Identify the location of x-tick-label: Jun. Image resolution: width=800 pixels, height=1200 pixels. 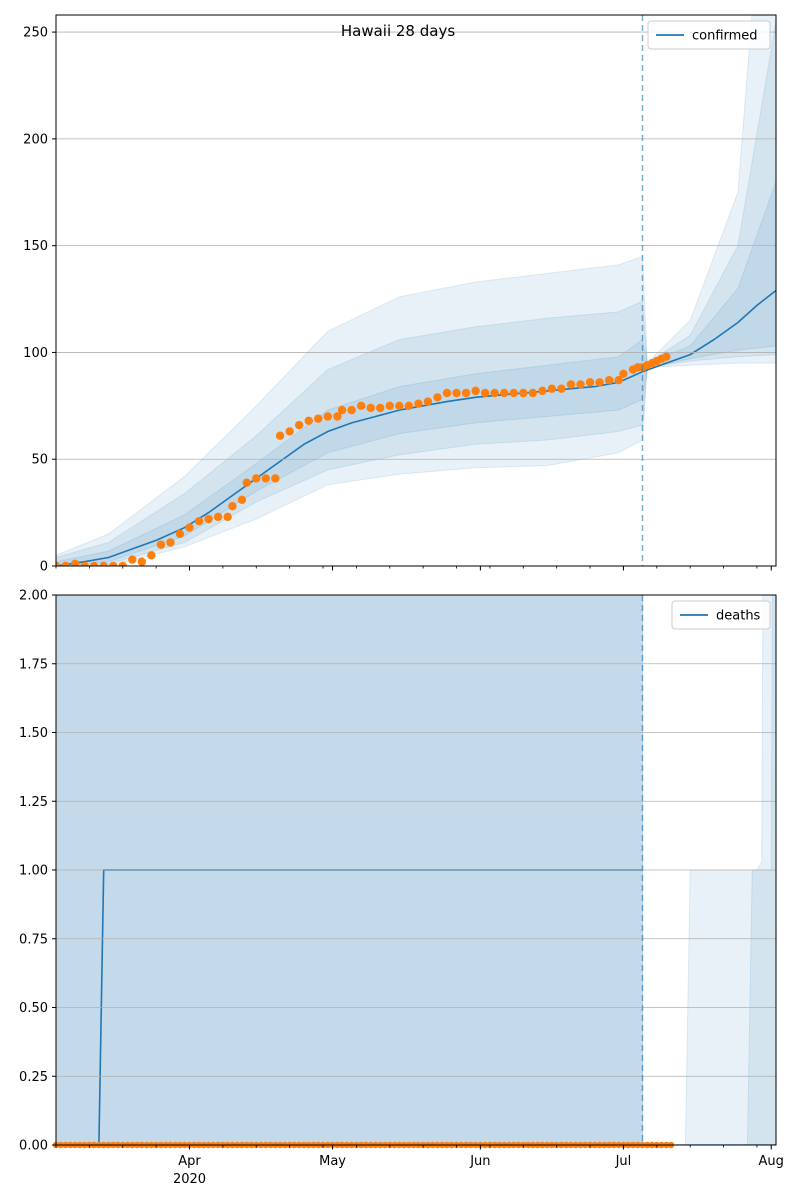
(479, 1161).